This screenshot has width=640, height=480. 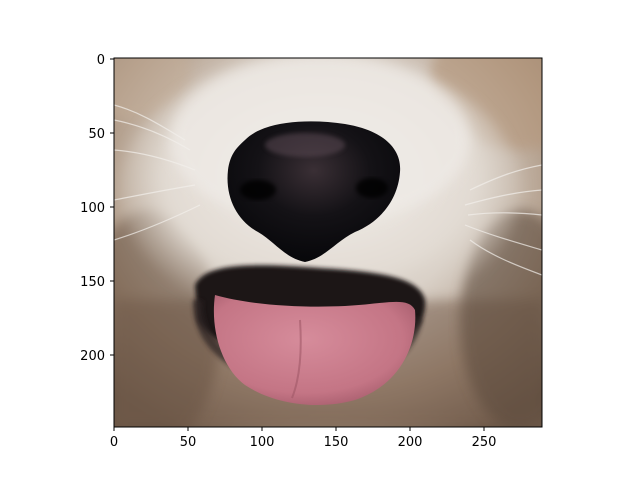 I want to click on x-tick-label: 100, so click(x=262, y=442).